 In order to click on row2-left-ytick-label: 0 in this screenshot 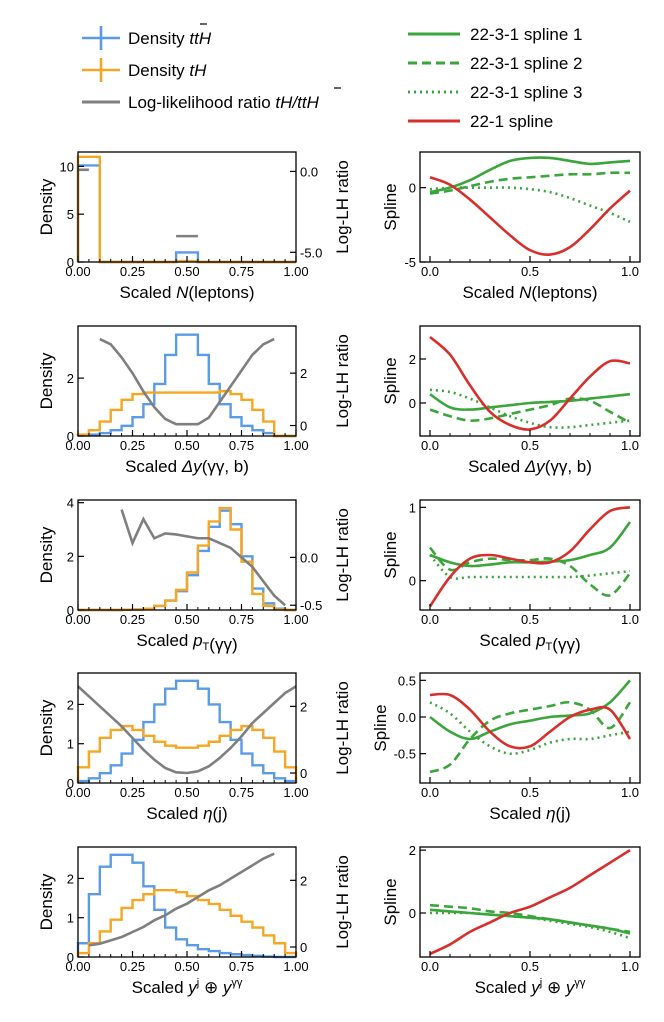, I will do `click(70, 436)`.